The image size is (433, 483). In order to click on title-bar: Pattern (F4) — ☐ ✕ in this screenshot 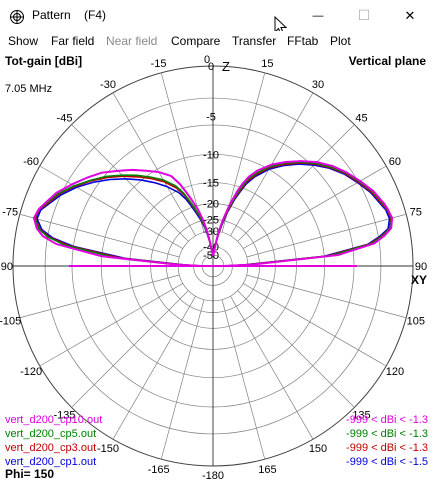, I will do `click(216, 18)`.